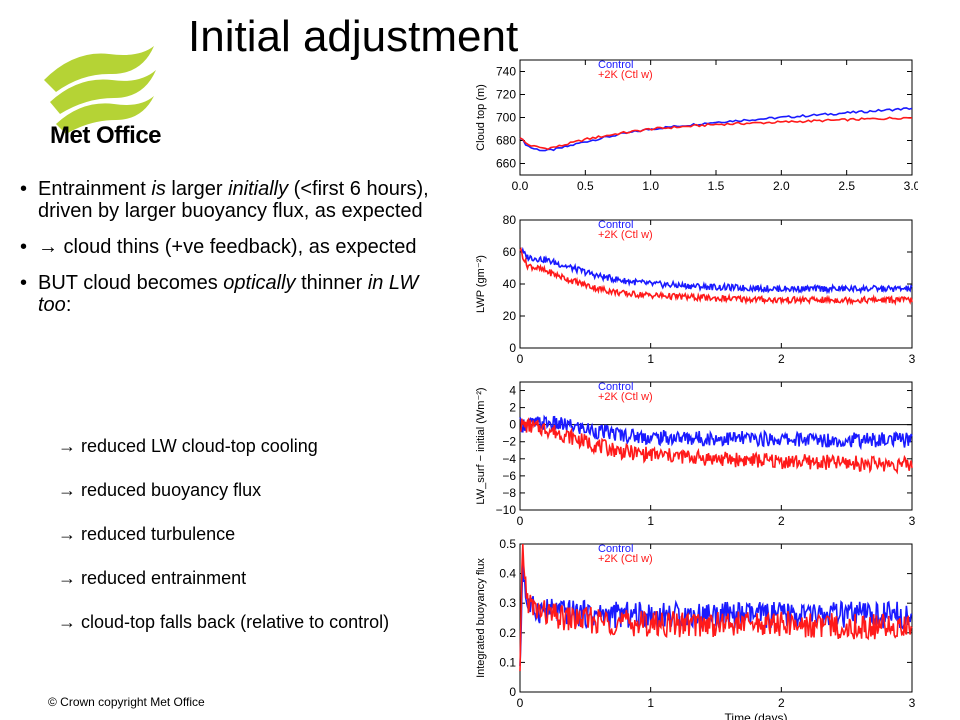 This screenshot has height=720, width=960. Describe the element at coordinates (506, 164) in the screenshot. I see `y-tick-label: 660` at that location.